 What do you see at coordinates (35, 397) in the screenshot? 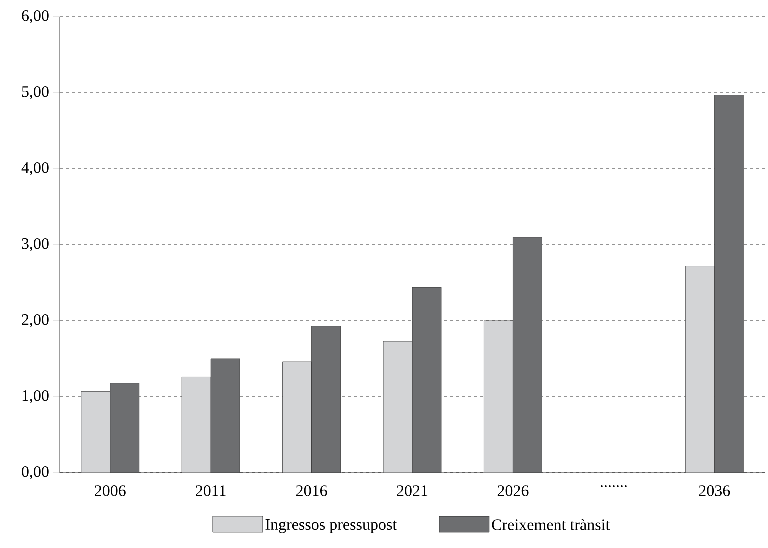
I see `y-tick-label: 1,00` at bounding box center [35, 397].